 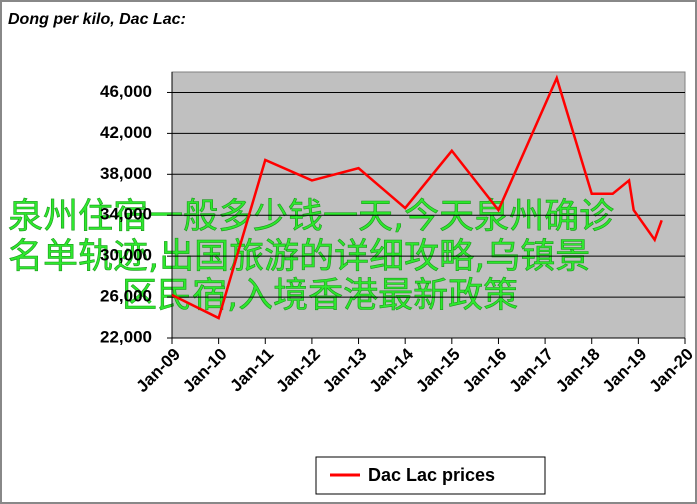 What do you see at coordinates (126, 214) in the screenshot?
I see `y-tick-label: 34,000` at bounding box center [126, 214].